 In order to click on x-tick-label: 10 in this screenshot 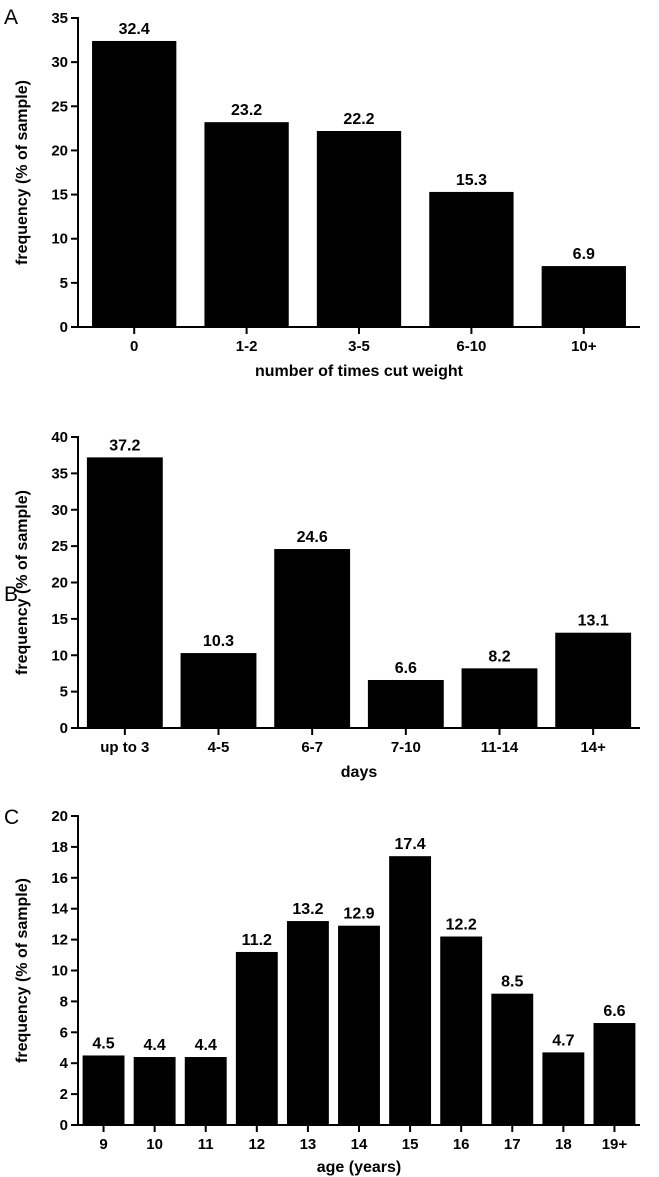, I will do `click(154, 1144)`.